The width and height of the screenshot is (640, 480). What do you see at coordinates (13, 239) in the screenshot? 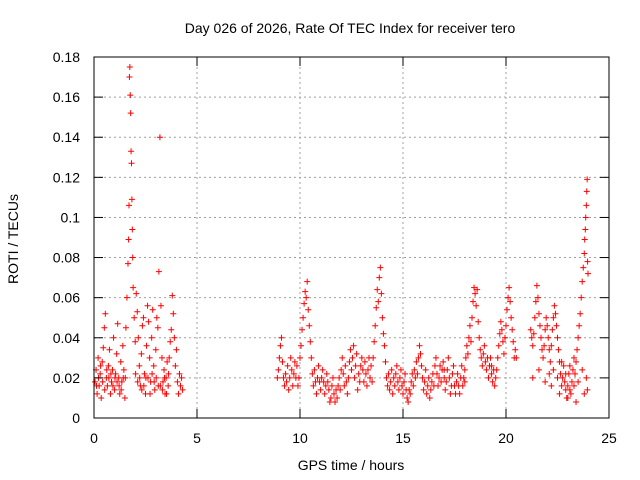
I see `y-axis-label: ROTI / TECUs` at bounding box center [13, 239].